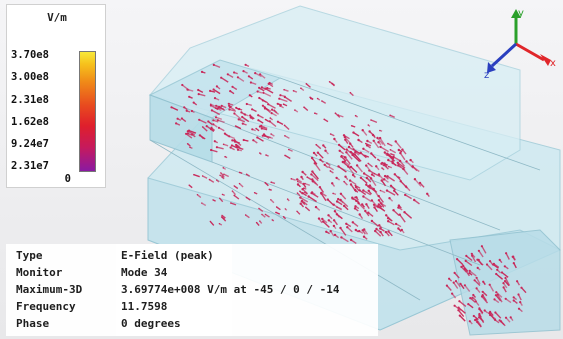  Describe the element at coordinates (530, 52) in the screenshot. I see `x-axis-icon` at that location.